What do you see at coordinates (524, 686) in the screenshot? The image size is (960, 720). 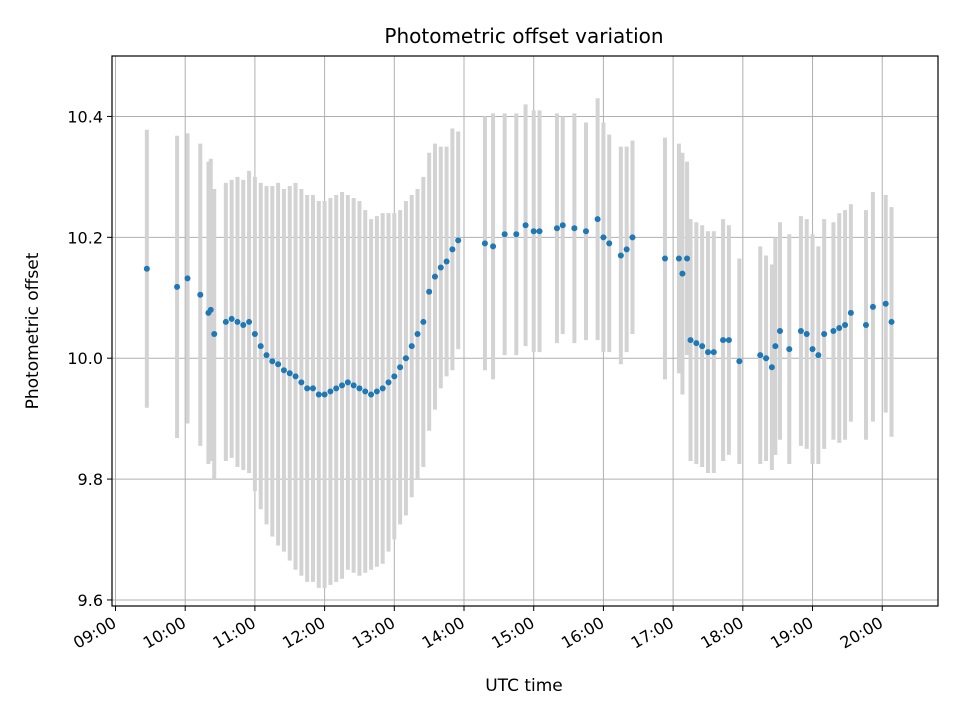 I see `x-axis-title: UTC time` at bounding box center [524, 686].